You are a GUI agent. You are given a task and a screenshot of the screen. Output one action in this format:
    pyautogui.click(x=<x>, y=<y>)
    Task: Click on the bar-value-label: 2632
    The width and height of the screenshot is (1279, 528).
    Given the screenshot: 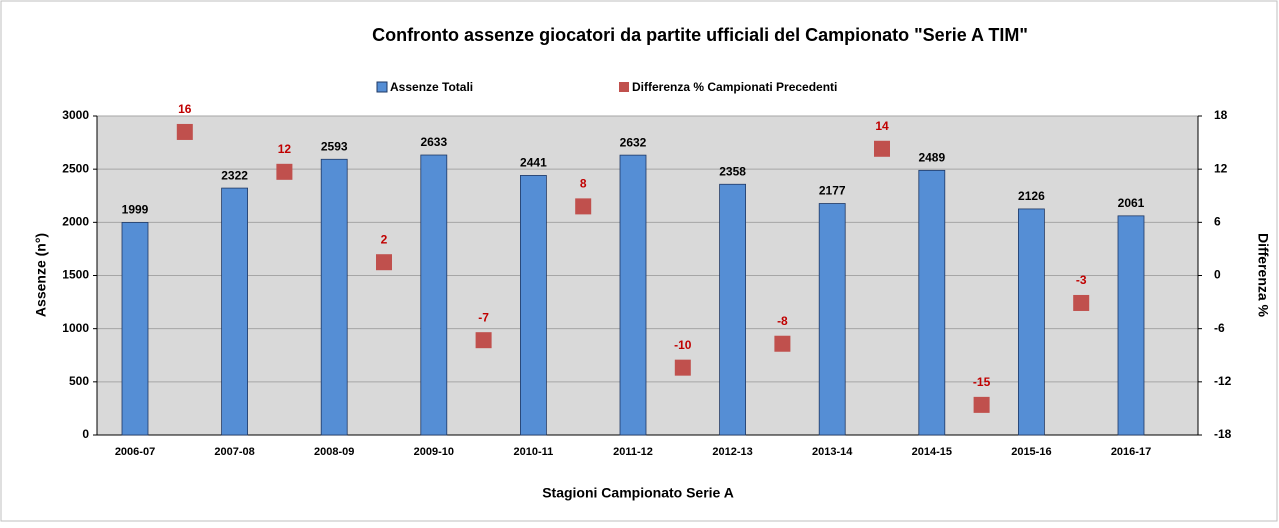 What is the action you would take?
    pyautogui.click(x=633, y=142)
    